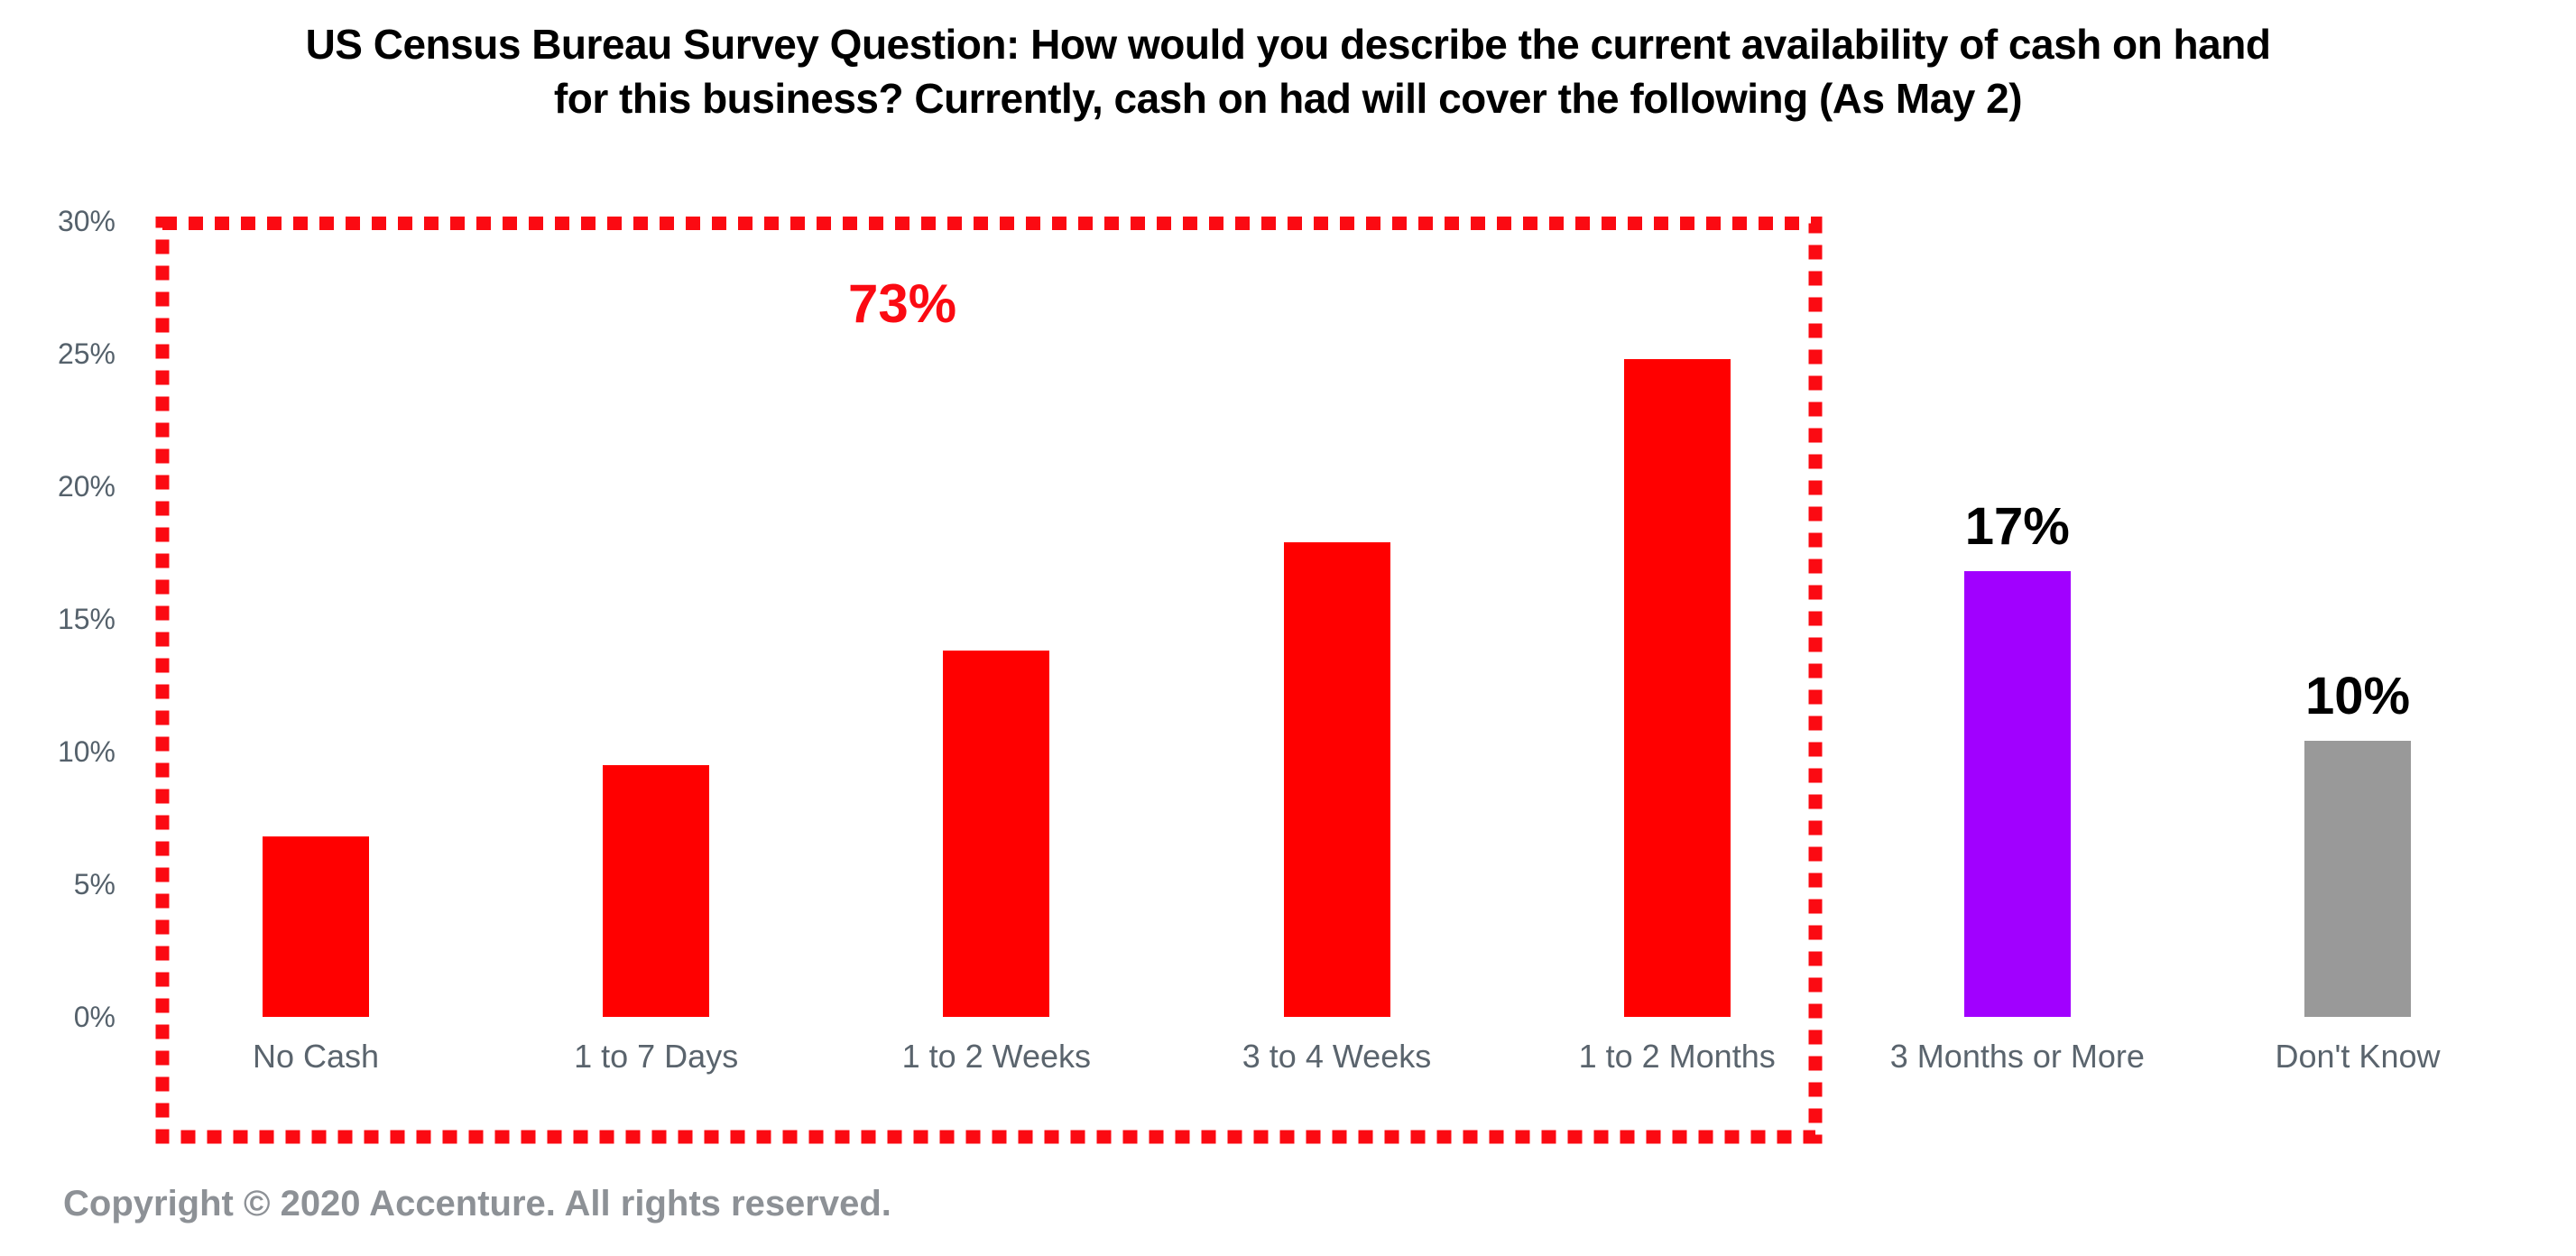 The height and width of the screenshot is (1256, 2576). I want to click on y-axis-tick-15: 15%, so click(86, 619).